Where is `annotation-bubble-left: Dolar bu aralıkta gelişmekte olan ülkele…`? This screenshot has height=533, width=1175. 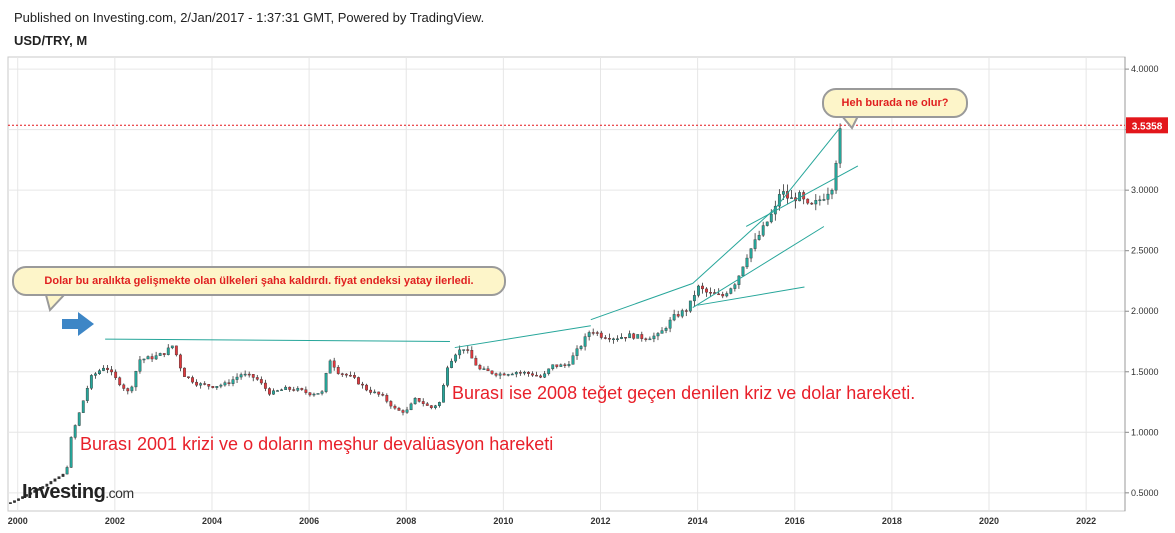 annotation-bubble-left: Dolar bu aralıkta gelişmekte olan ülkele… is located at coordinates (259, 281).